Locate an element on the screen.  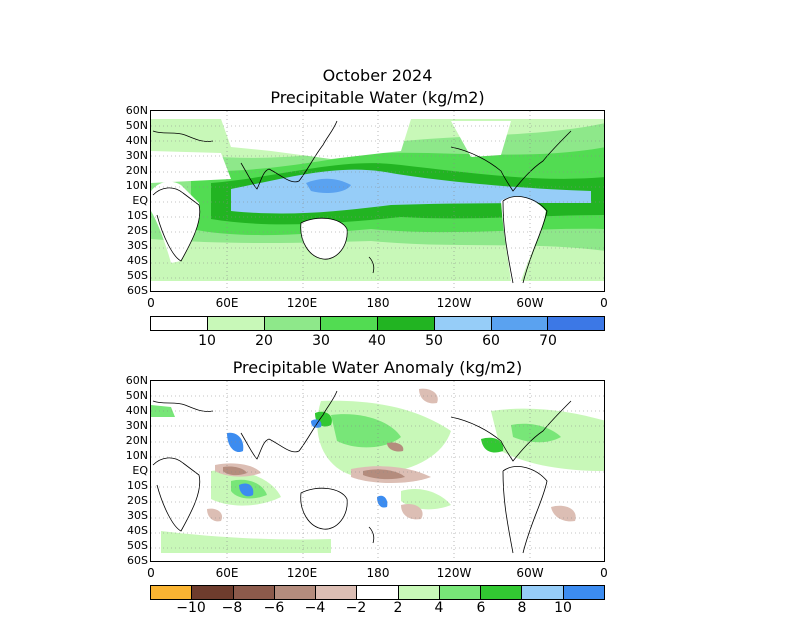
bottom-lon-label: 60W is located at coordinates (530, 573).